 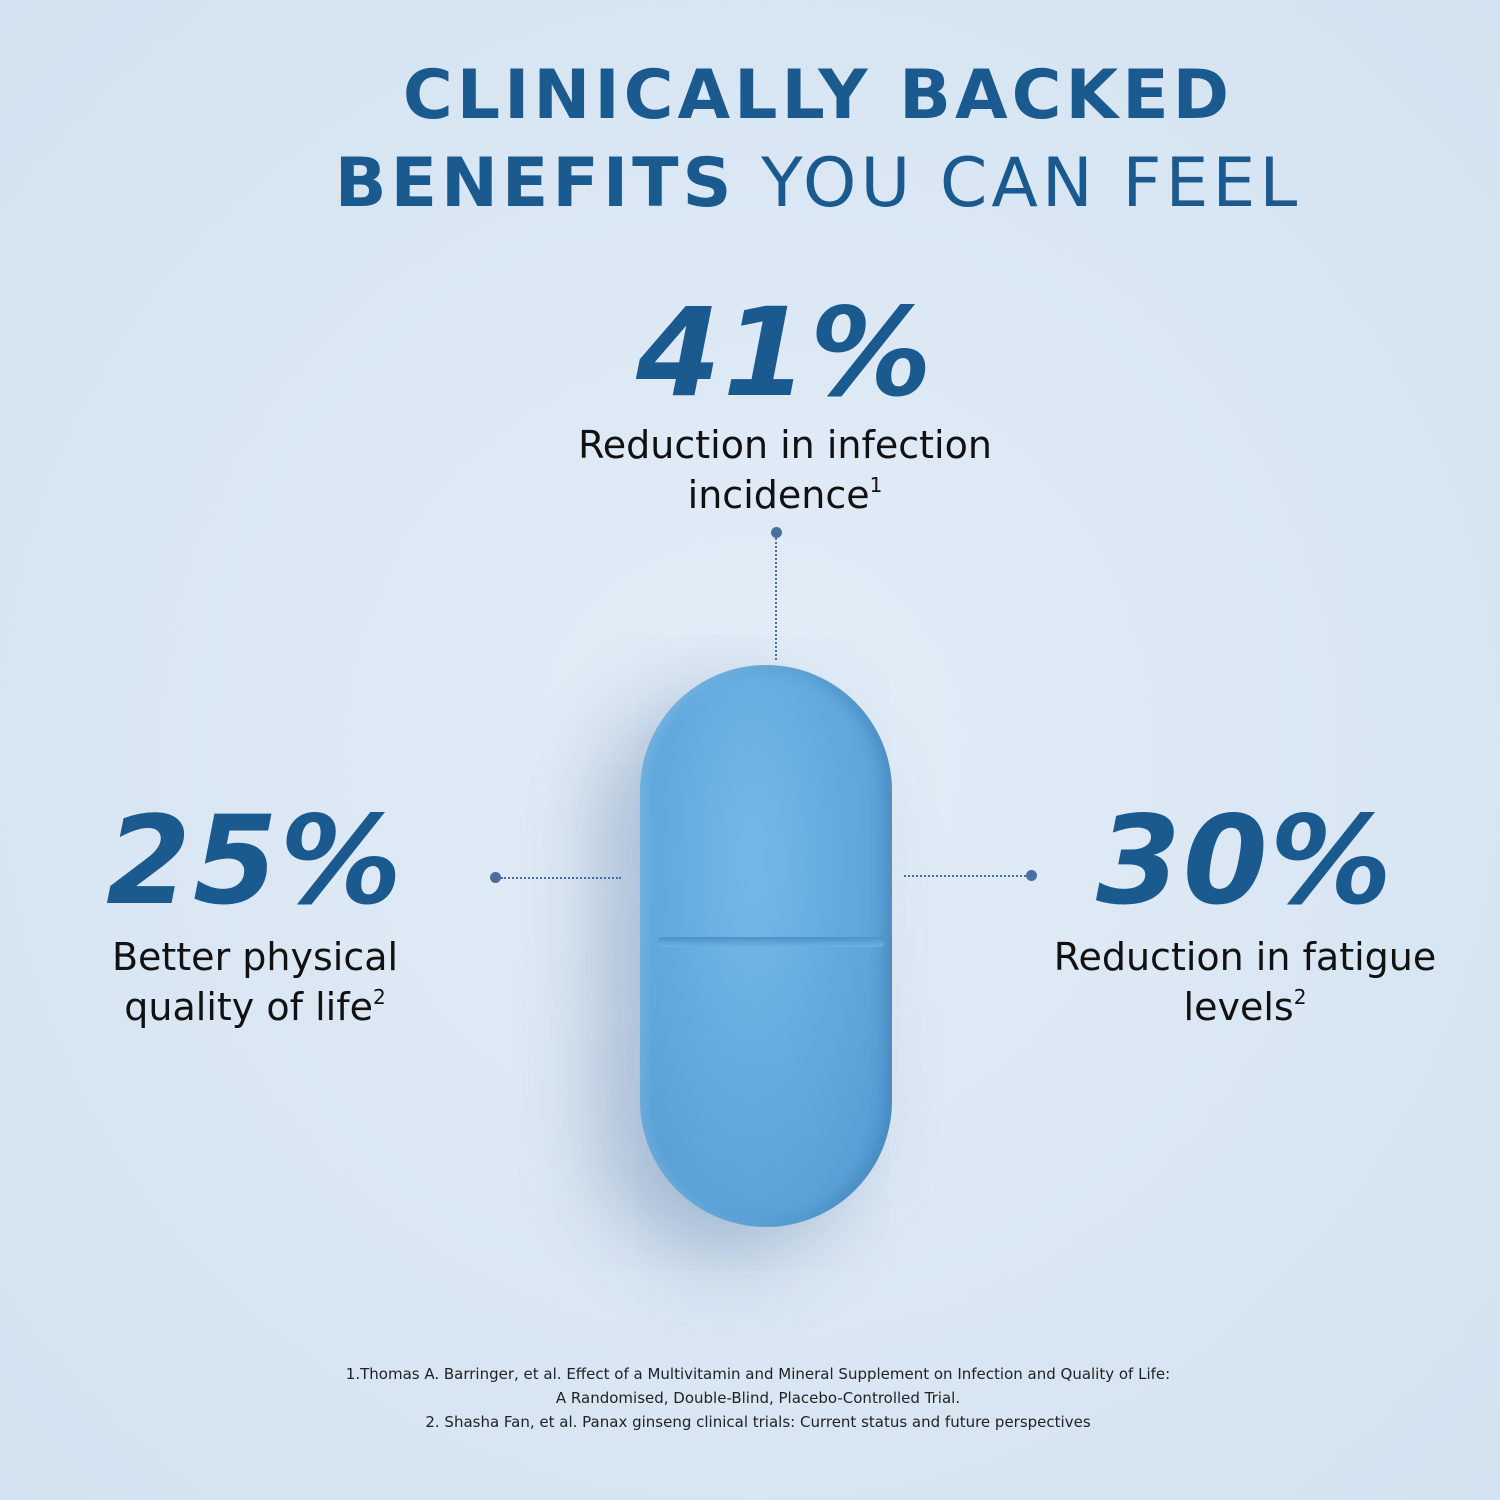 What do you see at coordinates (561, 878) in the screenshot?
I see `connector-line-left` at bounding box center [561, 878].